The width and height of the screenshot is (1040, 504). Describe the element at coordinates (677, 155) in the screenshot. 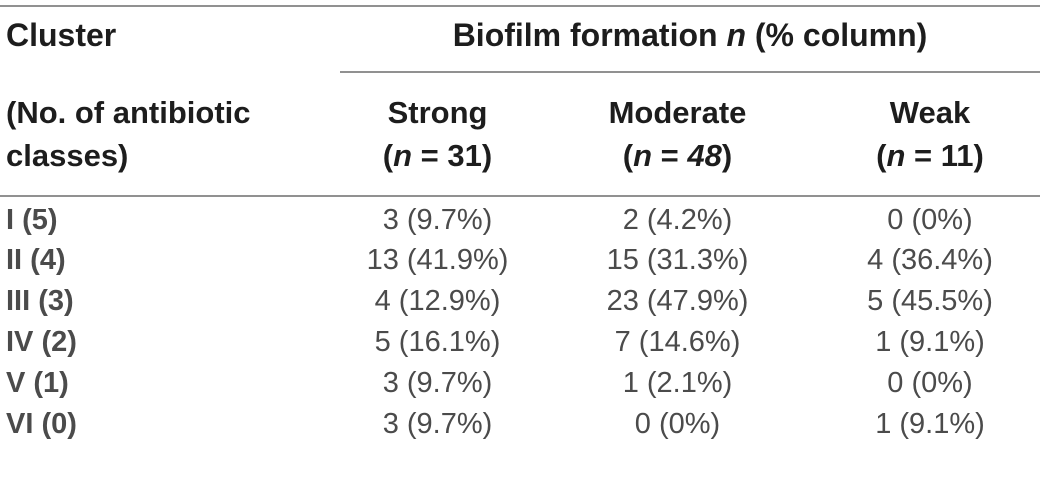

I see `column-header-moderate-n: (n = 48)` at that location.